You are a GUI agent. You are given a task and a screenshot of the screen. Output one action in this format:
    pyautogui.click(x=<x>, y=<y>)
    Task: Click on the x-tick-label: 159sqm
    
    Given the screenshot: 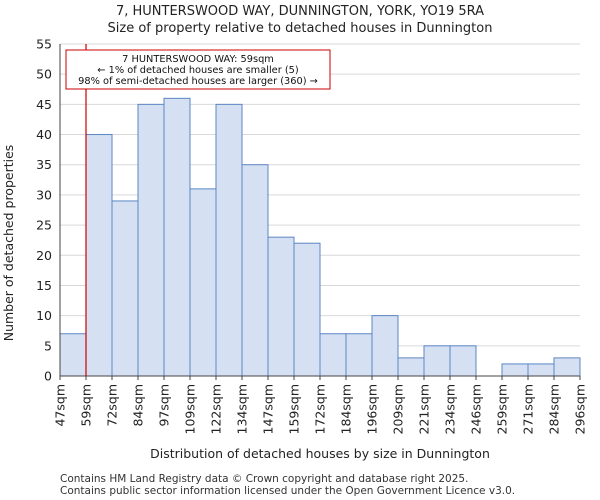 What is the action you would take?
    pyautogui.click(x=294, y=409)
    